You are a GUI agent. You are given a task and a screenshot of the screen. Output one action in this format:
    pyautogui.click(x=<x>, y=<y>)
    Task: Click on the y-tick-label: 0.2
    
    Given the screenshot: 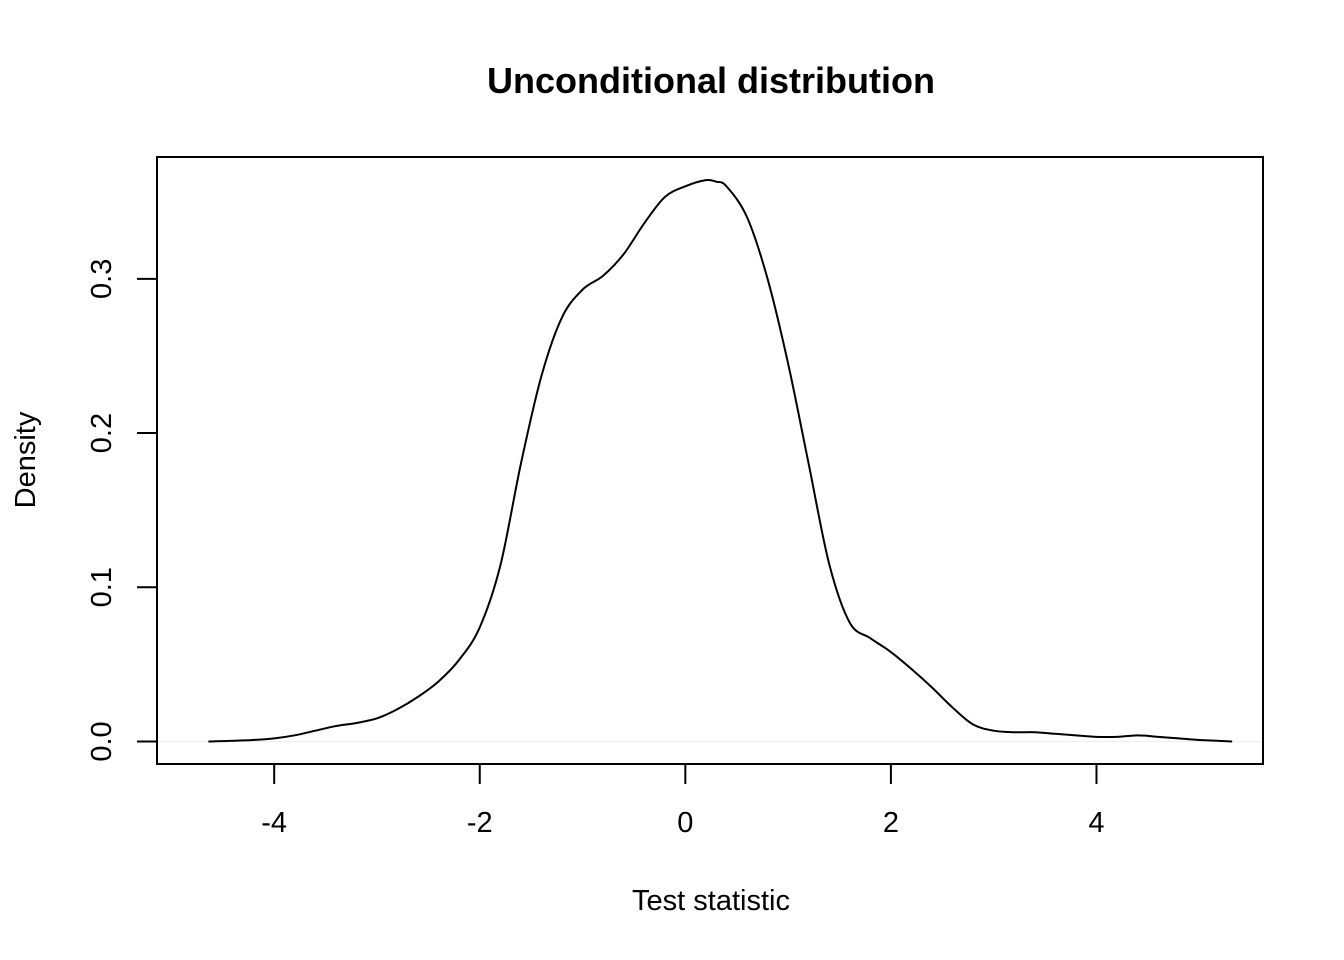 What is the action you would take?
    pyautogui.click(x=102, y=433)
    